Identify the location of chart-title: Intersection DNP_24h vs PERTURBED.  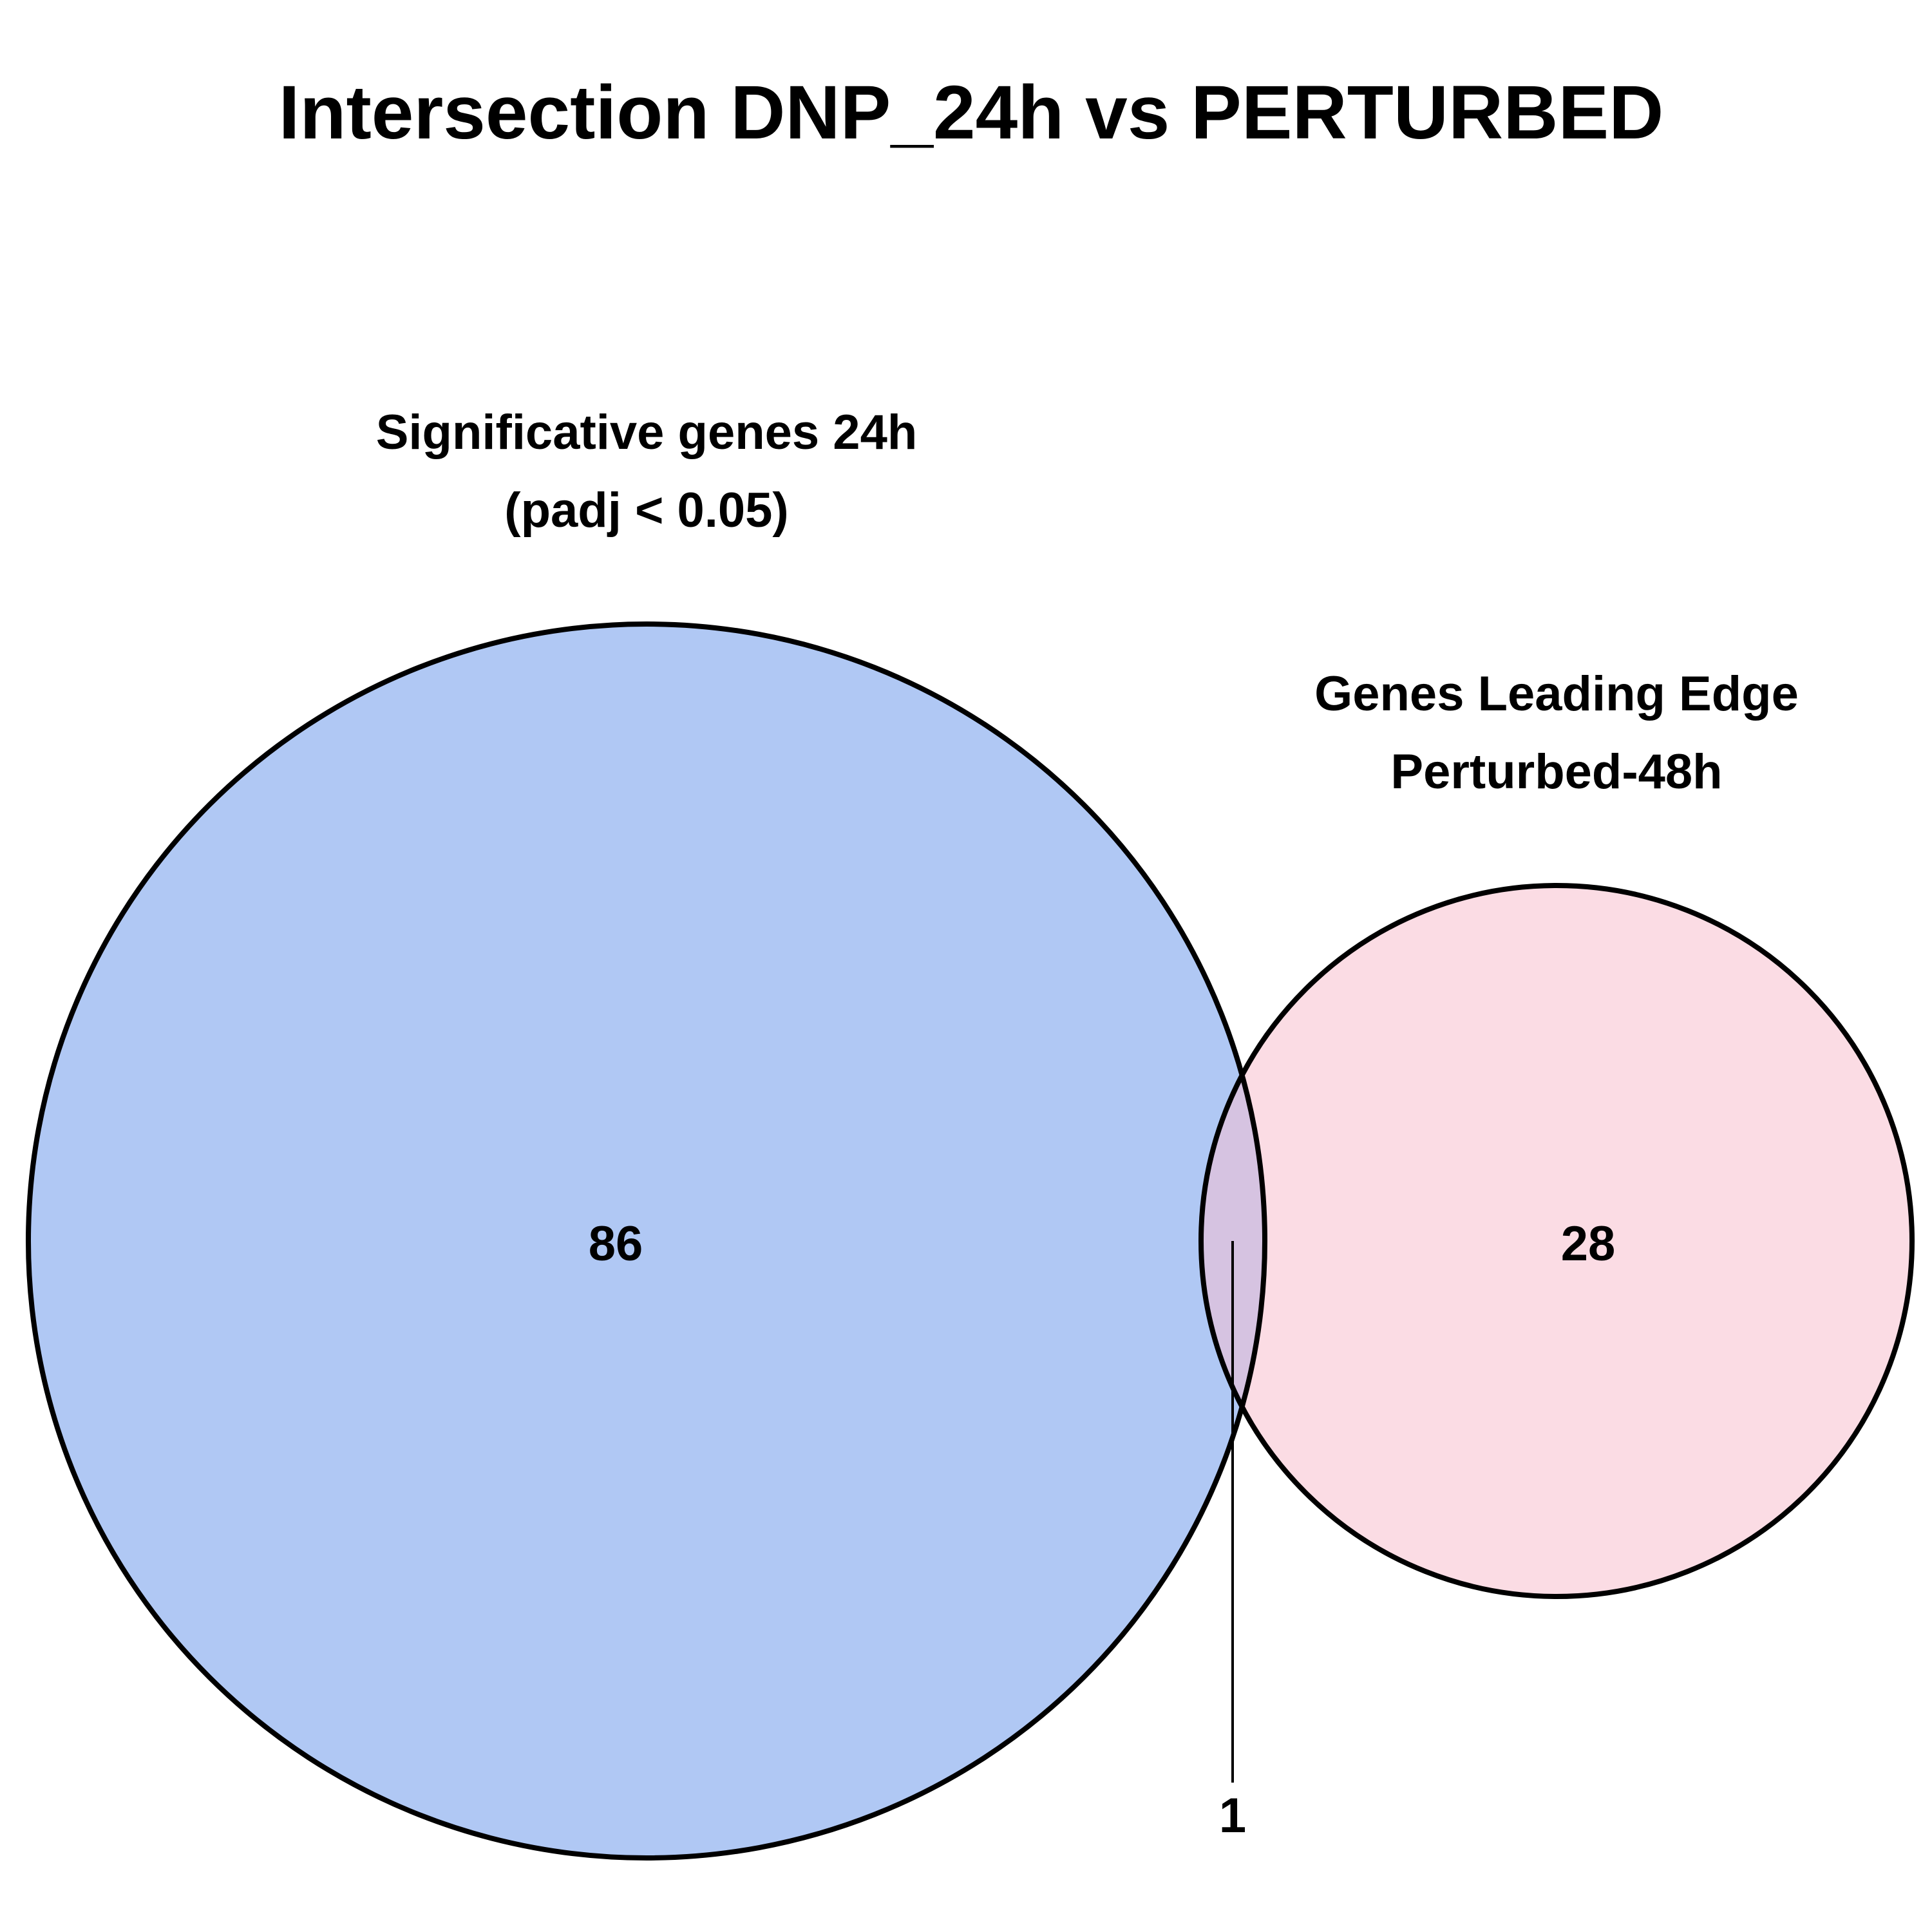
(972, 112).